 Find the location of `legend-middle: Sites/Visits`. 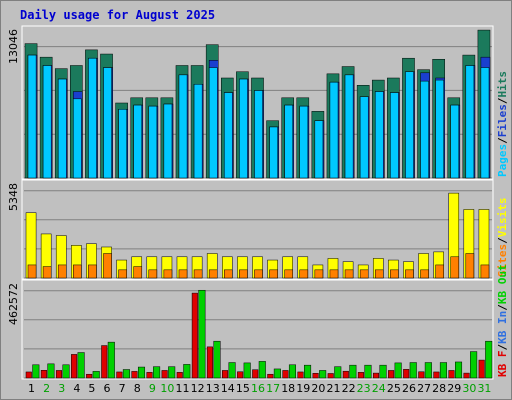

legend-middle: Sites/Visits is located at coordinates (502, 238).